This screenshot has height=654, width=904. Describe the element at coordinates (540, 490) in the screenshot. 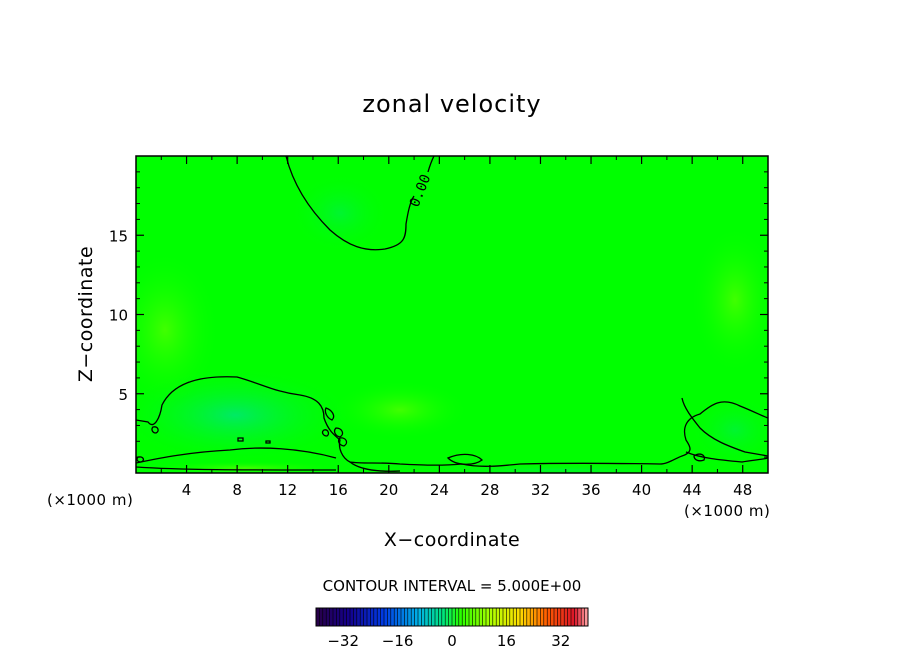

I see `x-tick-label: 32` at that location.